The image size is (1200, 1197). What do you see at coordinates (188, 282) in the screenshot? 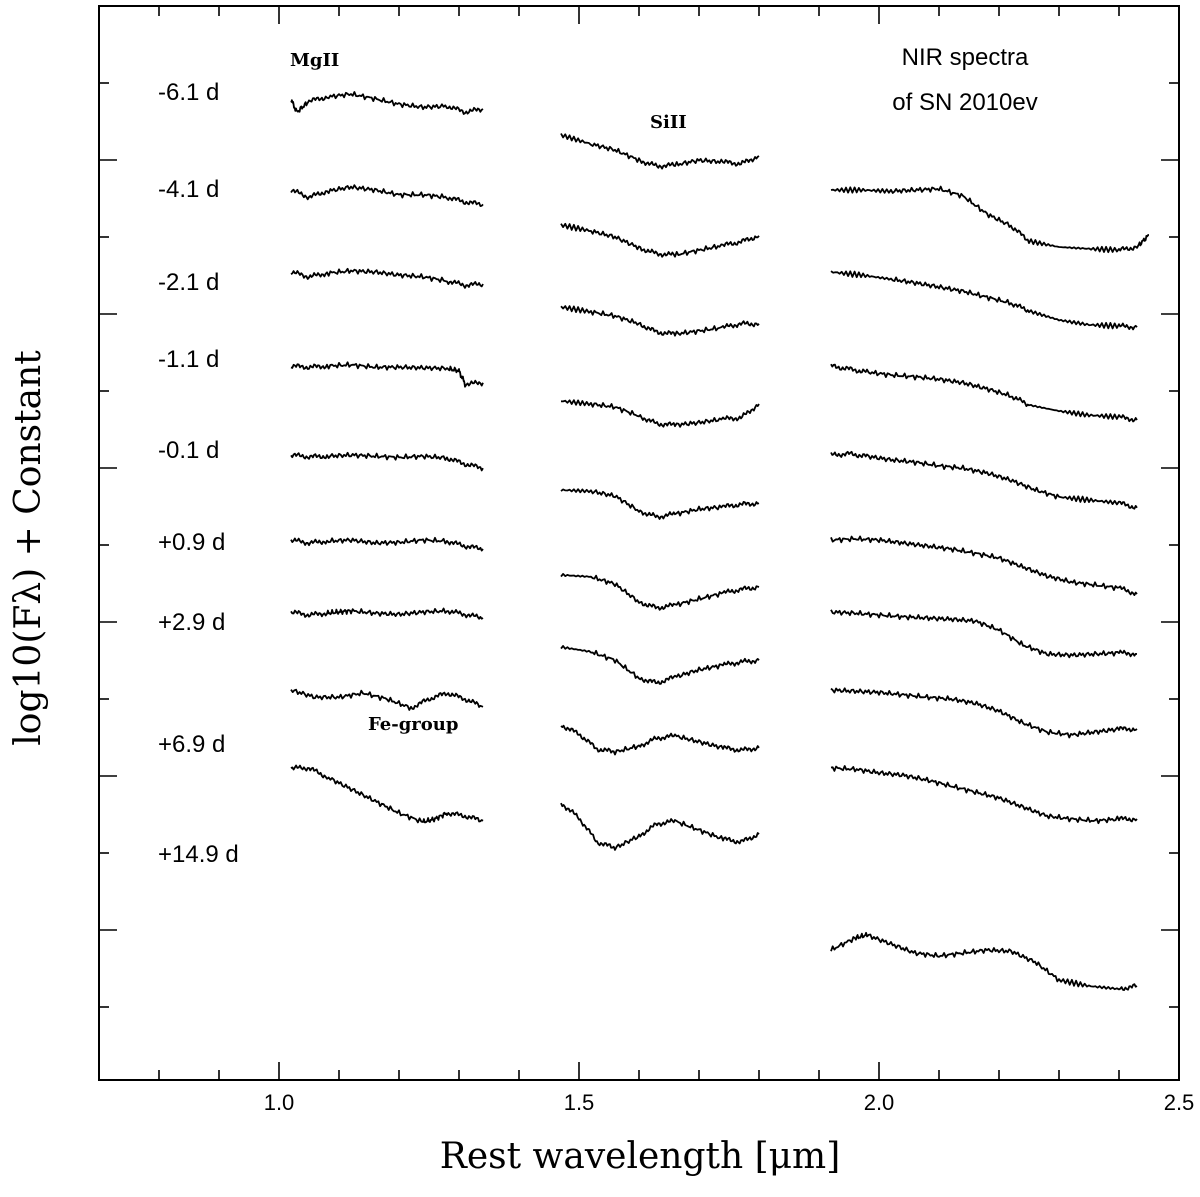
I see `phase-label: -2.1 d` at bounding box center [188, 282].